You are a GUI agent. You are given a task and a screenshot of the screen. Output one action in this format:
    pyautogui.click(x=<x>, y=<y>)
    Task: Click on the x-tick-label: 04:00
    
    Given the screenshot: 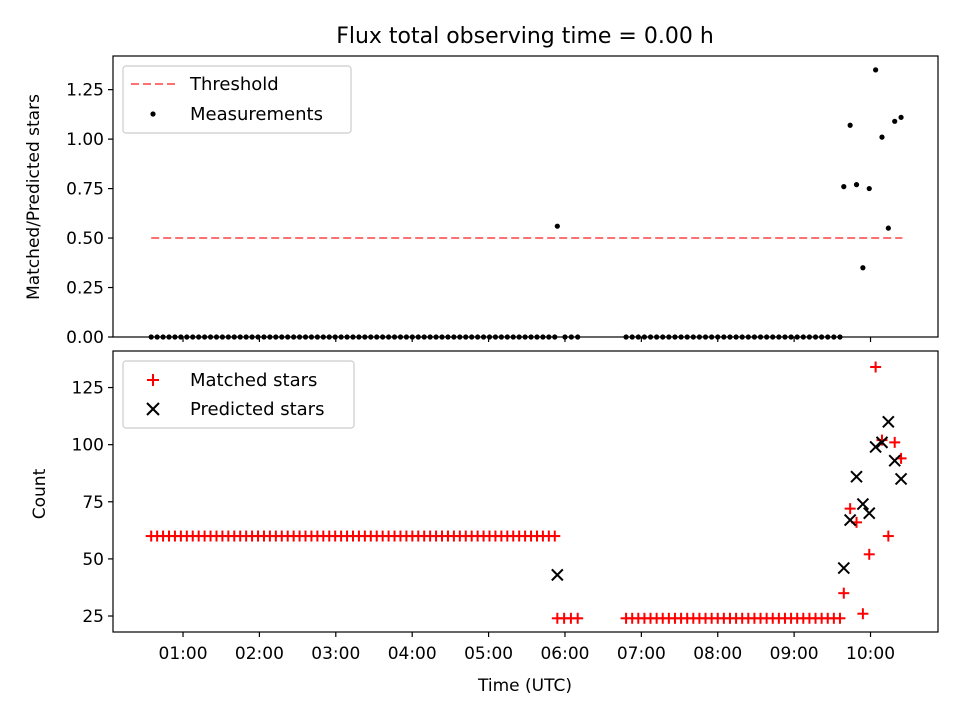 What is the action you would take?
    pyautogui.click(x=412, y=654)
    